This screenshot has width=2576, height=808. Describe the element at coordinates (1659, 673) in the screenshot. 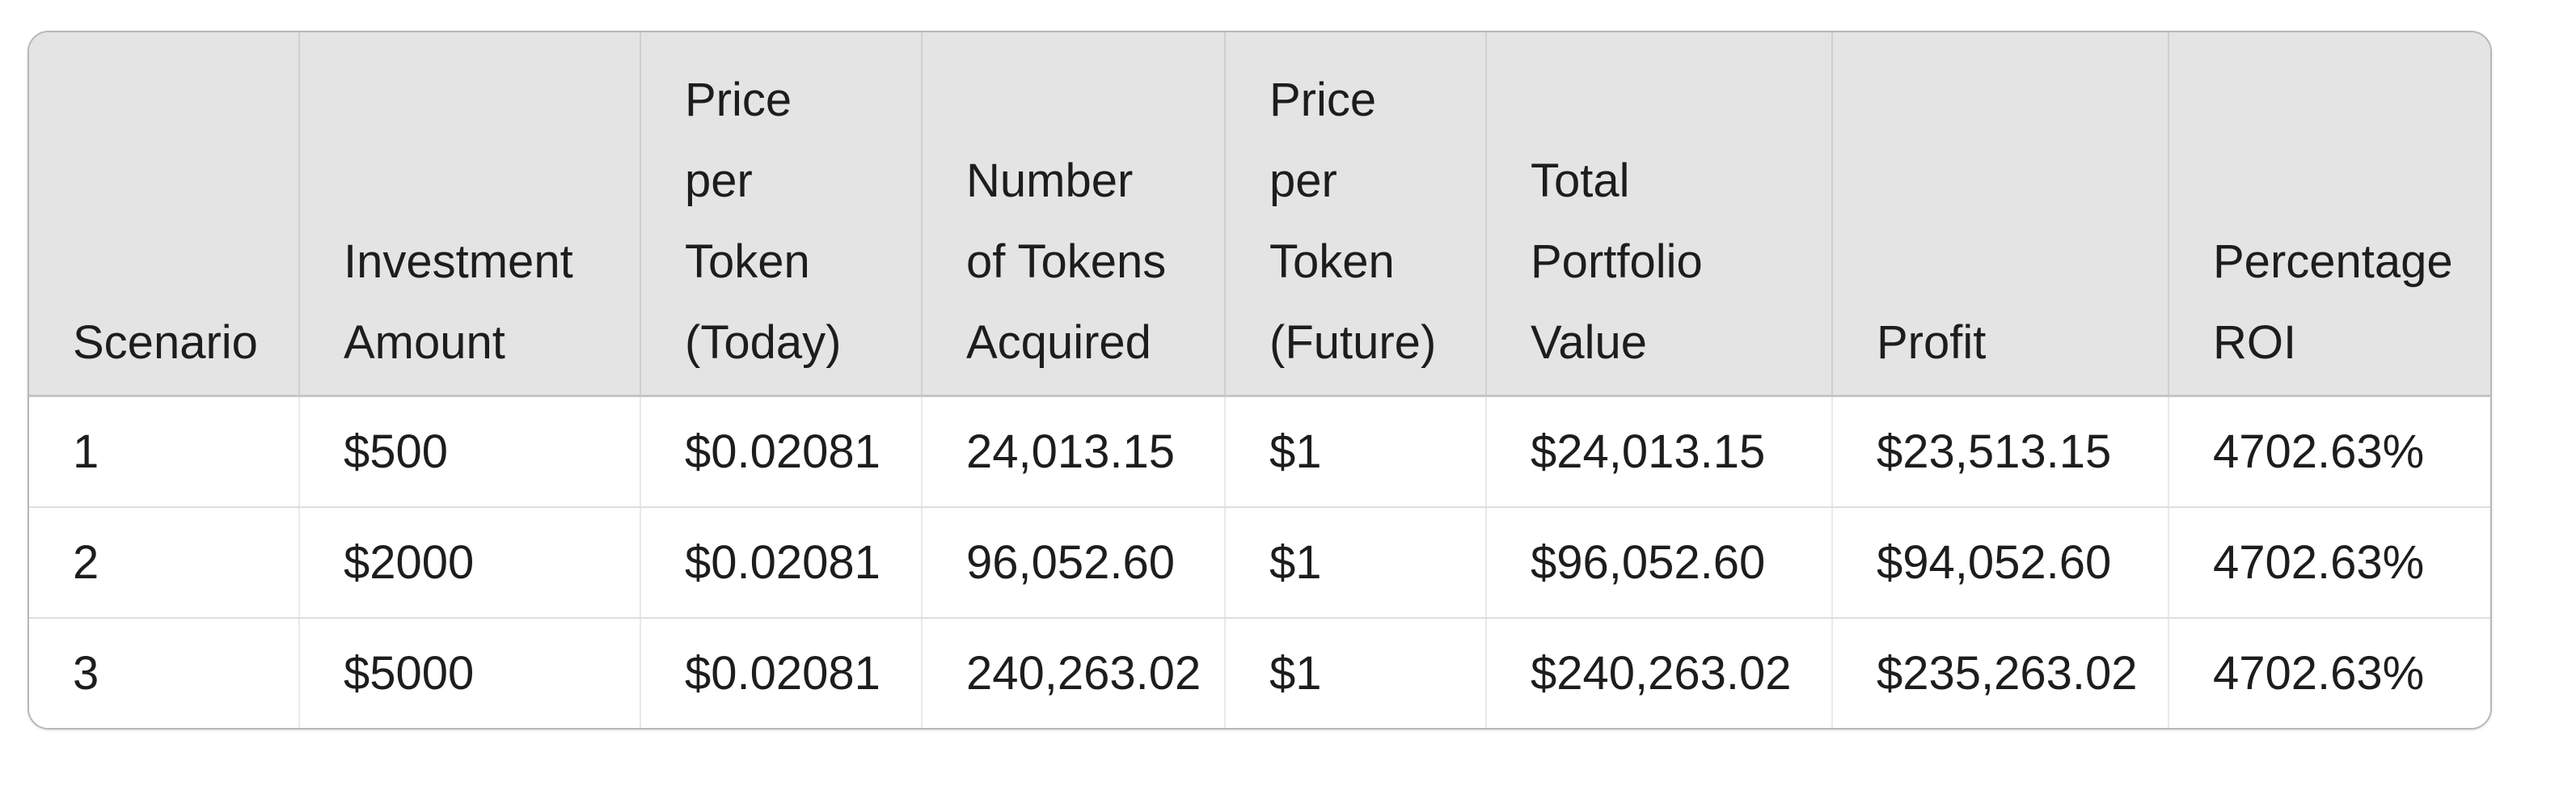

I see `table-cell: $240,263.02` at that location.